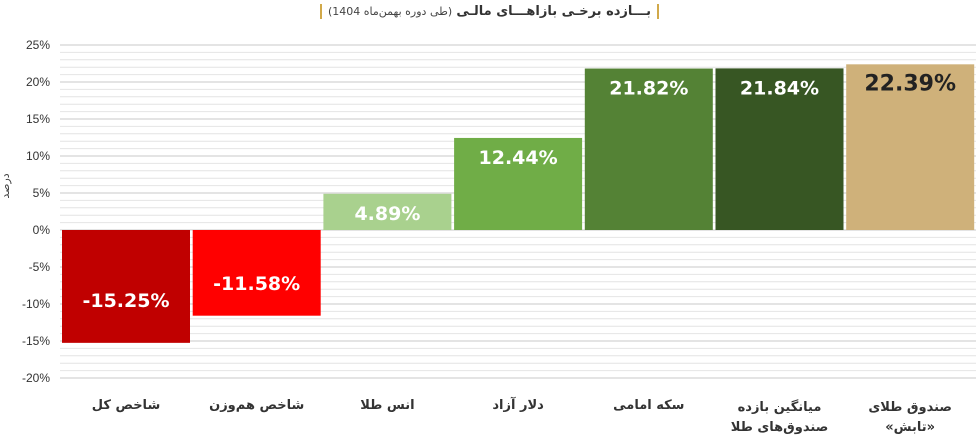 This screenshot has height=438, width=979. Describe the element at coordinates (40, 267) in the screenshot. I see `y-tick-label: -5%` at that location.